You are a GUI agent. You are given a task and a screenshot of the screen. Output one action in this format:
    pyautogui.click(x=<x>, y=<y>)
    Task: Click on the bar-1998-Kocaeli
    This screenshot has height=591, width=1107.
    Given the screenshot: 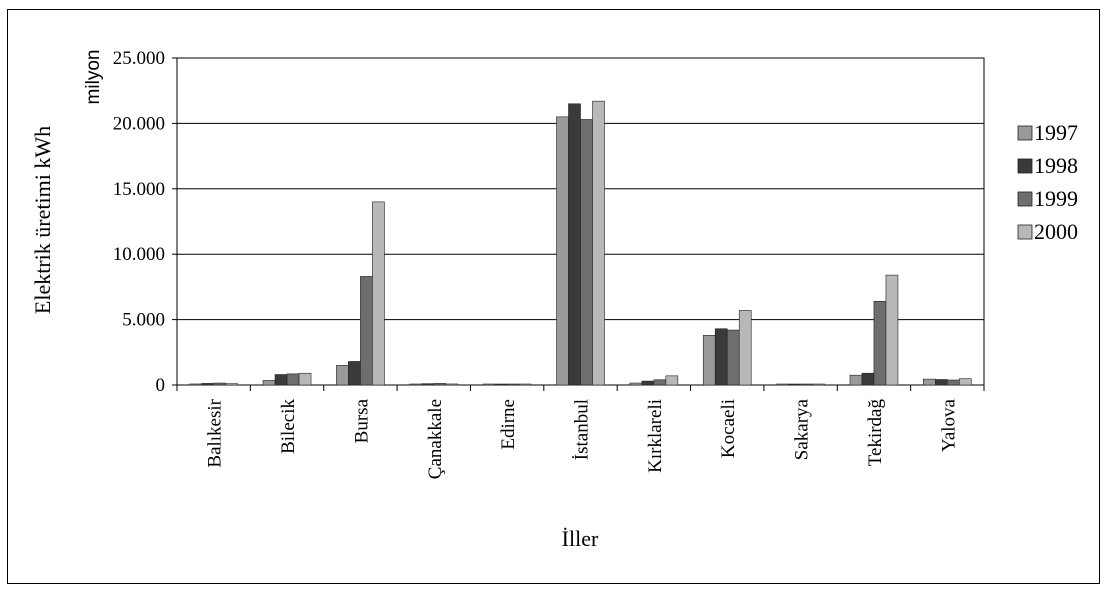 What is the action you would take?
    pyautogui.click(x=721, y=357)
    